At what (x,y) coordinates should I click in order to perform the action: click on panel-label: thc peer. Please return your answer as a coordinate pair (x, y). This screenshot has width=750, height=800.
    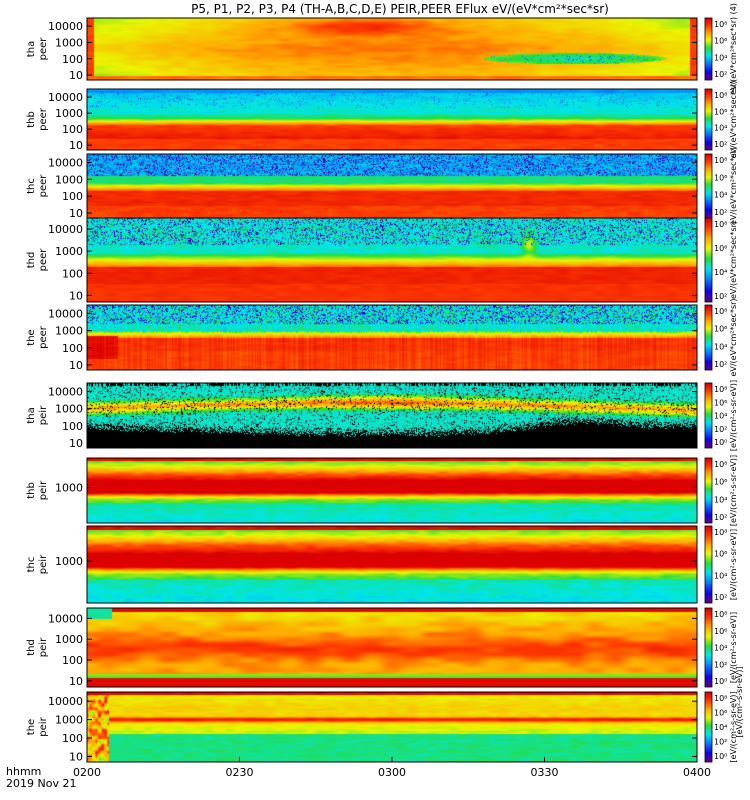
    Looking at the image, I should click on (37, 186).